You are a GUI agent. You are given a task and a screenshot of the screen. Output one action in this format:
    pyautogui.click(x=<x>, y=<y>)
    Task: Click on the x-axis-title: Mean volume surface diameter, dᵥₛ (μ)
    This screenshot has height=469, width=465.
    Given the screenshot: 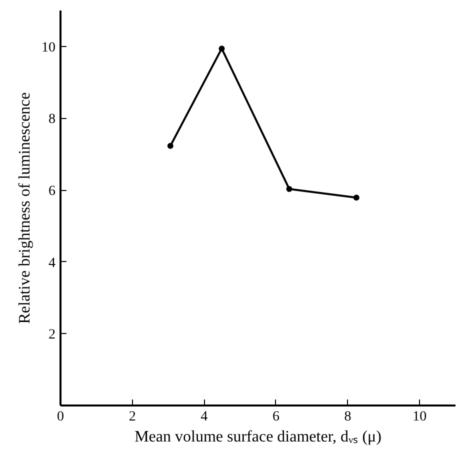 What is the action you would take?
    pyautogui.click(x=258, y=437)
    